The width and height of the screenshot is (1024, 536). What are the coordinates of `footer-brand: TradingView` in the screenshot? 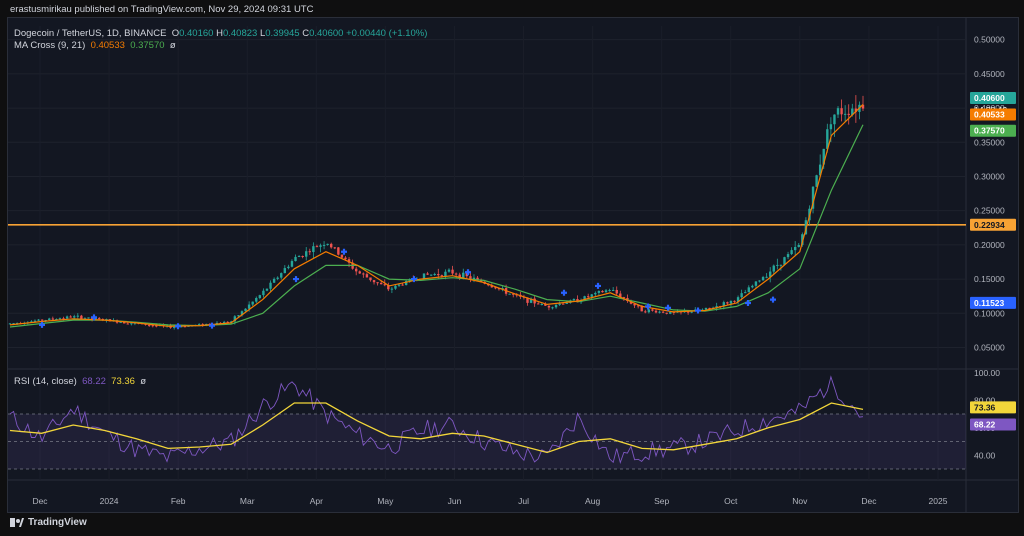 It's located at (48, 522).